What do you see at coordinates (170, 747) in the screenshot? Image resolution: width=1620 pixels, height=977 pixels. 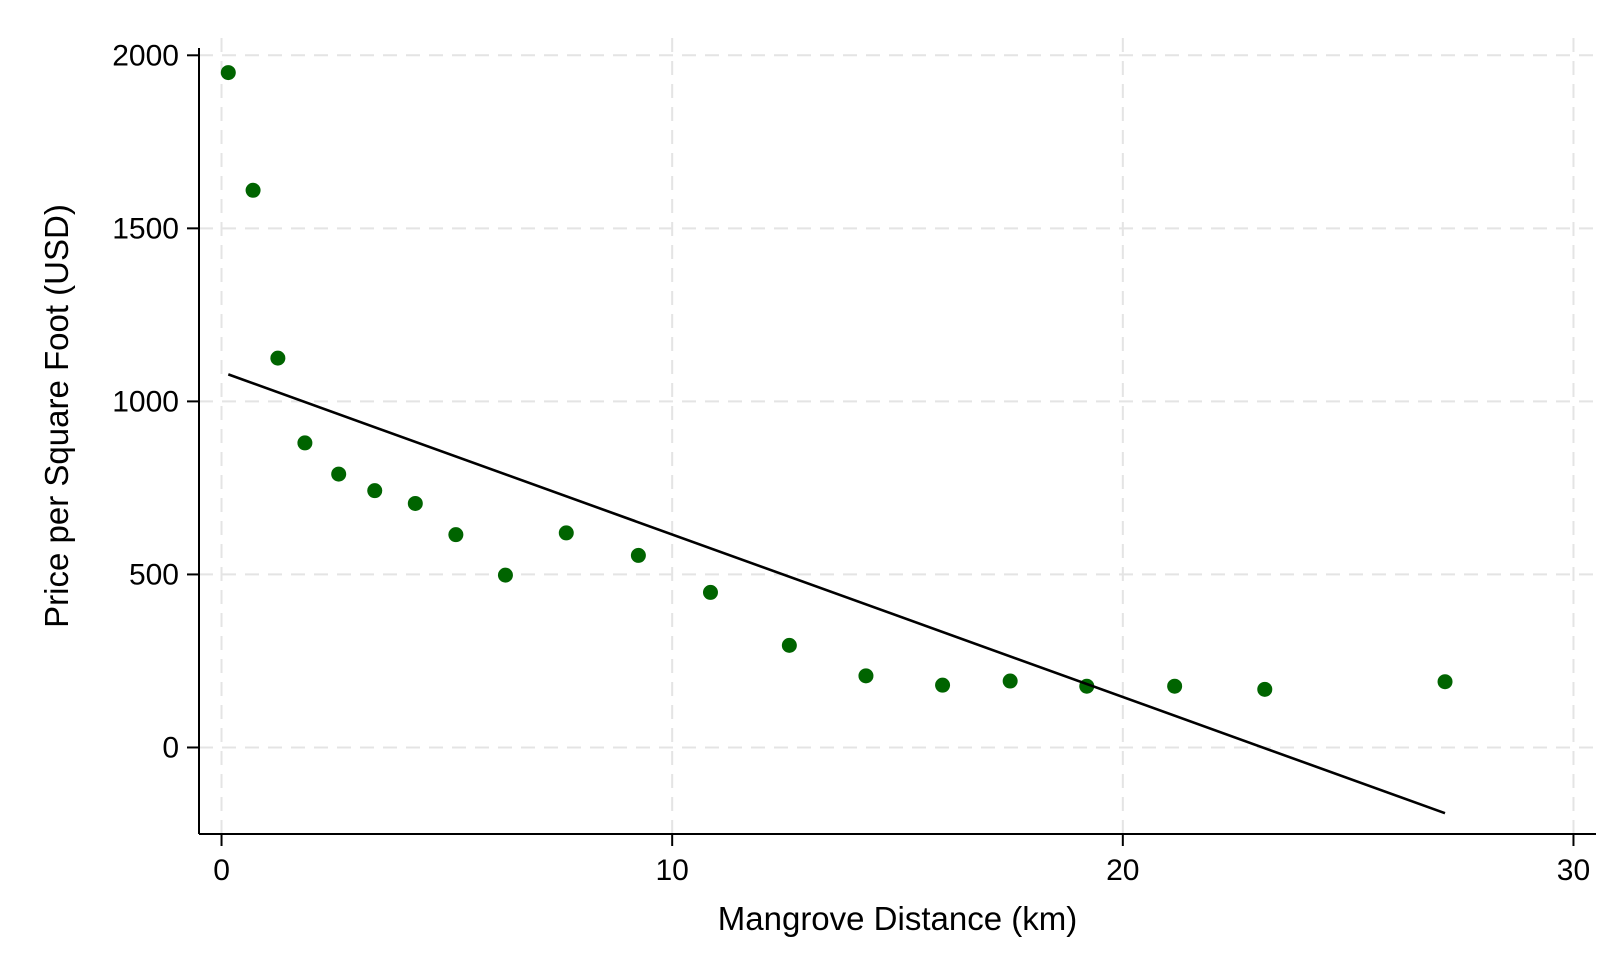 I see `y-tick-label-0: 0` at bounding box center [170, 747].